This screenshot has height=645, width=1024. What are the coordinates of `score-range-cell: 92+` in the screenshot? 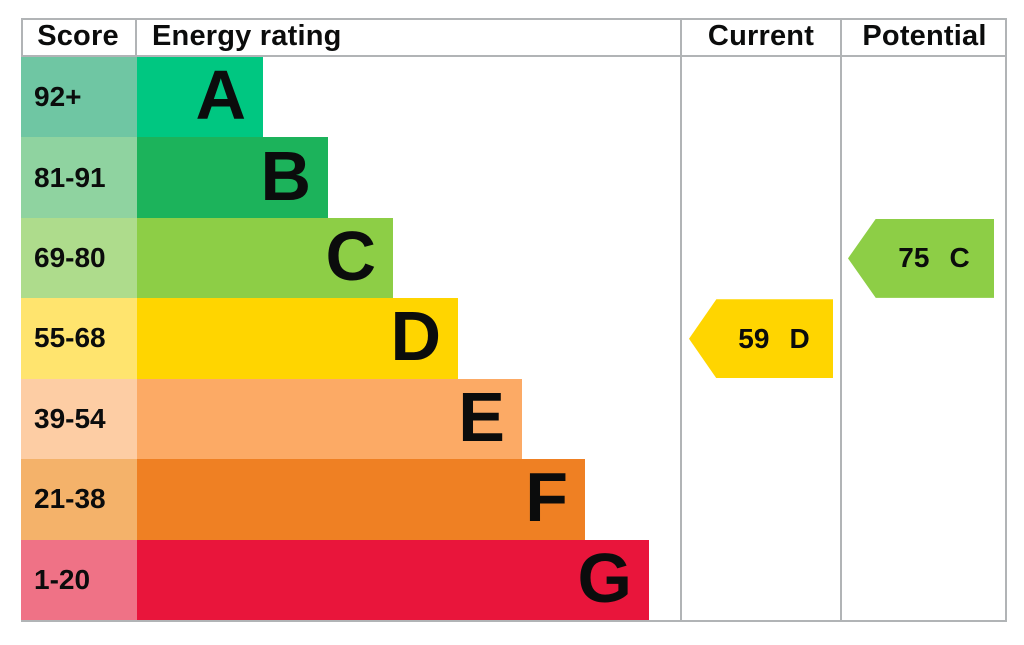 It's located at (79, 97).